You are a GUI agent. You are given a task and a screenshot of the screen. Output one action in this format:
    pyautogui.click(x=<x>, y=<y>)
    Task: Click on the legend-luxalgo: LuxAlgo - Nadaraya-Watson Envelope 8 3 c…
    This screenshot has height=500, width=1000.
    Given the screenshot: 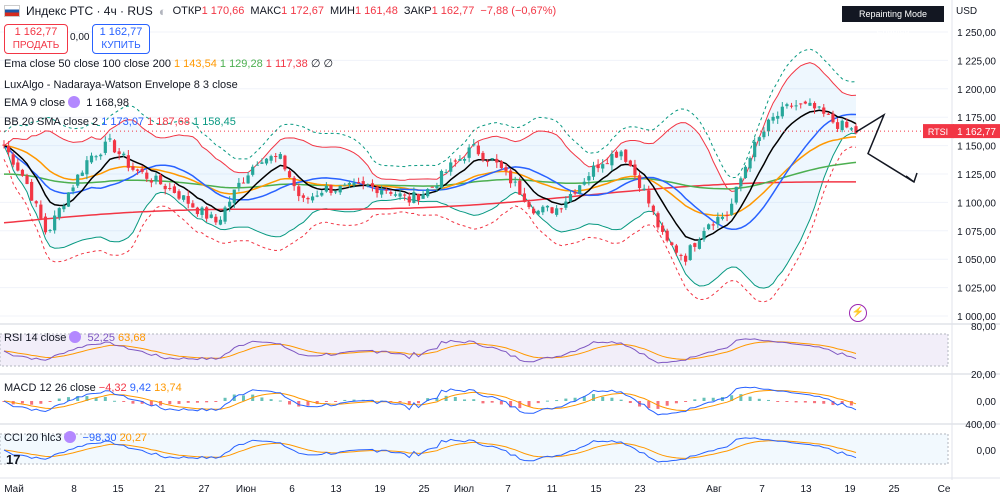 What is the action you would take?
    pyautogui.click(x=121, y=85)
    